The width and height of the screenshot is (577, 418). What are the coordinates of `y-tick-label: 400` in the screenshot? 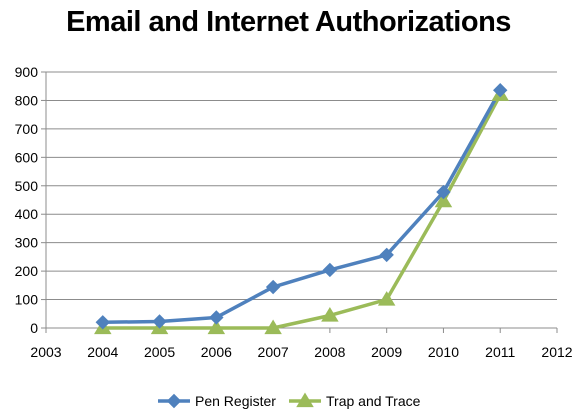 It's located at (27, 214).